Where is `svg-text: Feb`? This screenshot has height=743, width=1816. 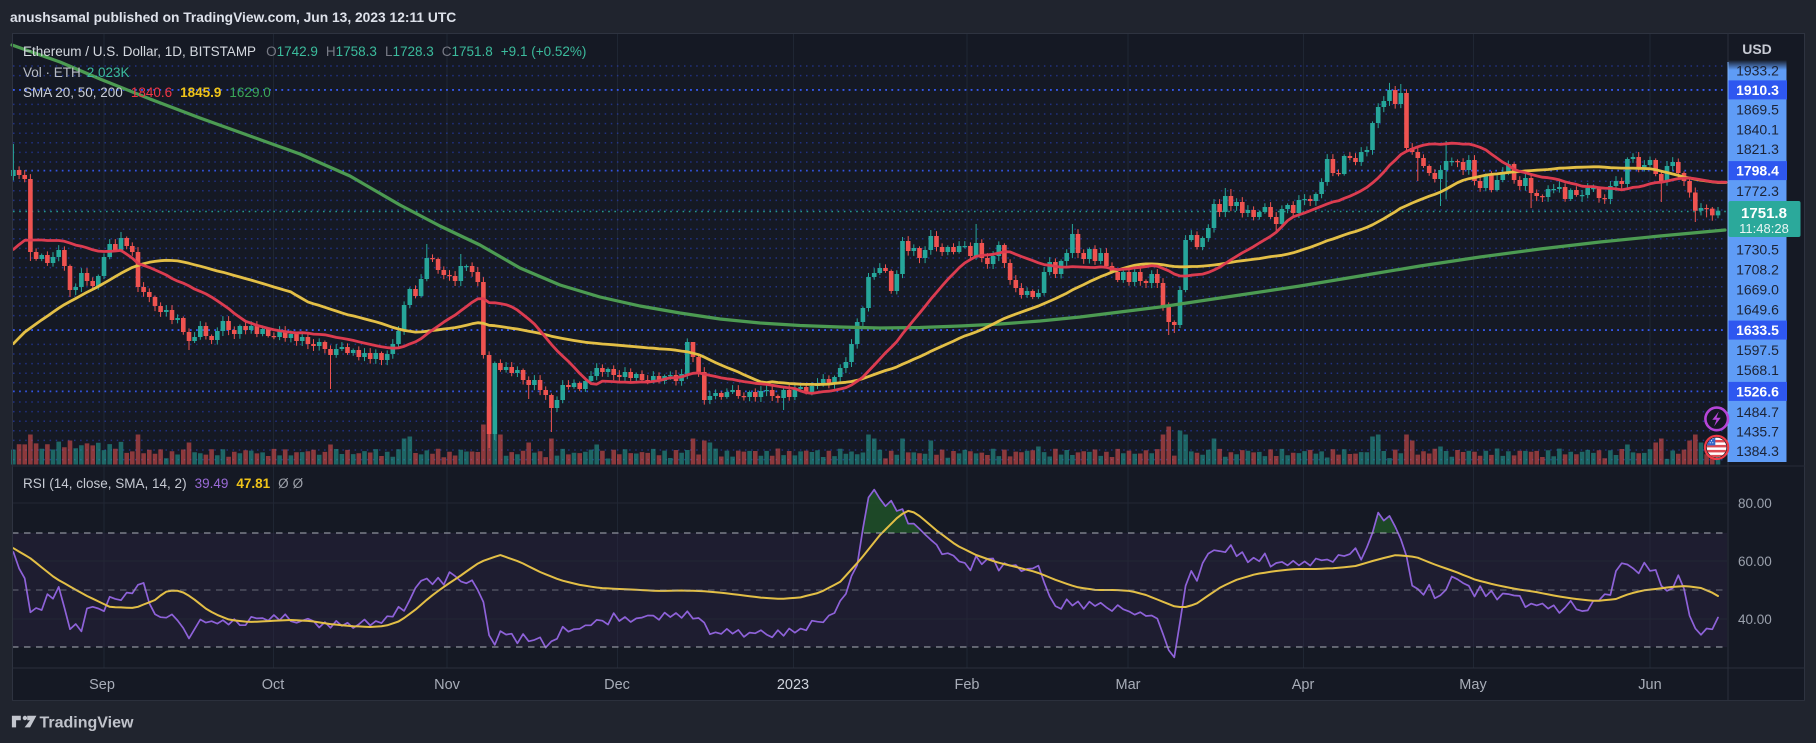
svg-text: Feb is located at coordinates (967, 685).